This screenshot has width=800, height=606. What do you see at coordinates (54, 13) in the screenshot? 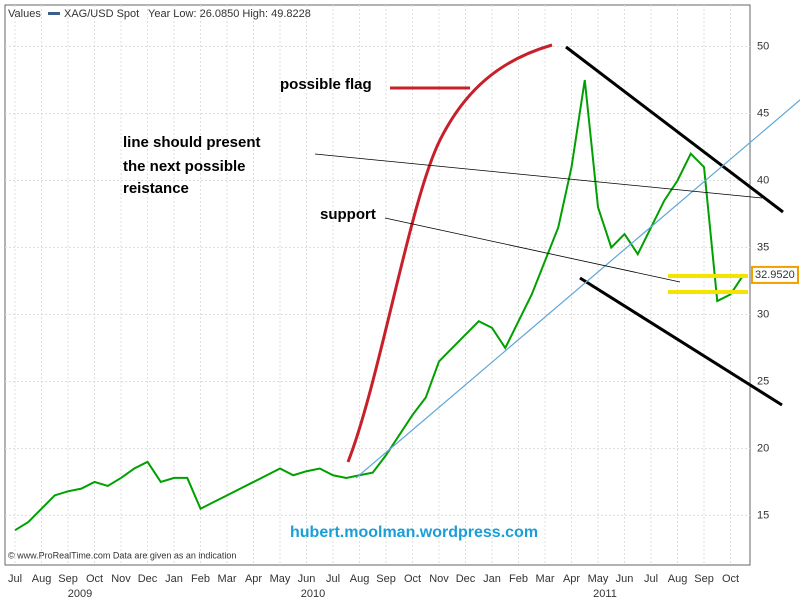
I see `legend-swatch` at bounding box center [54, 13].